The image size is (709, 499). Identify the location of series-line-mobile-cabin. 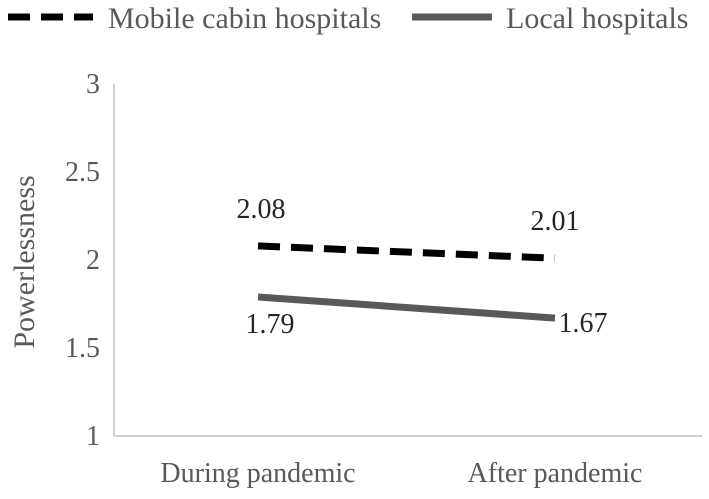
(406, 252).